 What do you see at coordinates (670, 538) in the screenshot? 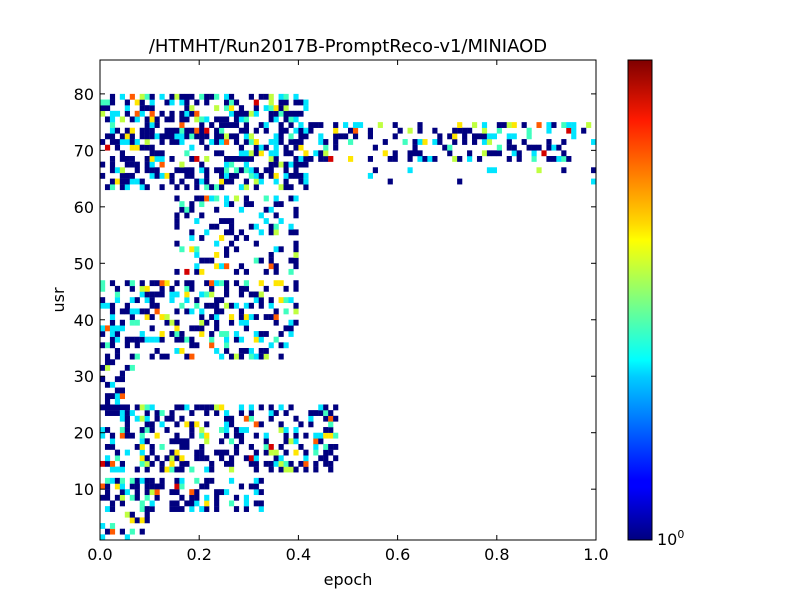
I see `colorbar-tick-label: 100` at bounding box center [670, 538].